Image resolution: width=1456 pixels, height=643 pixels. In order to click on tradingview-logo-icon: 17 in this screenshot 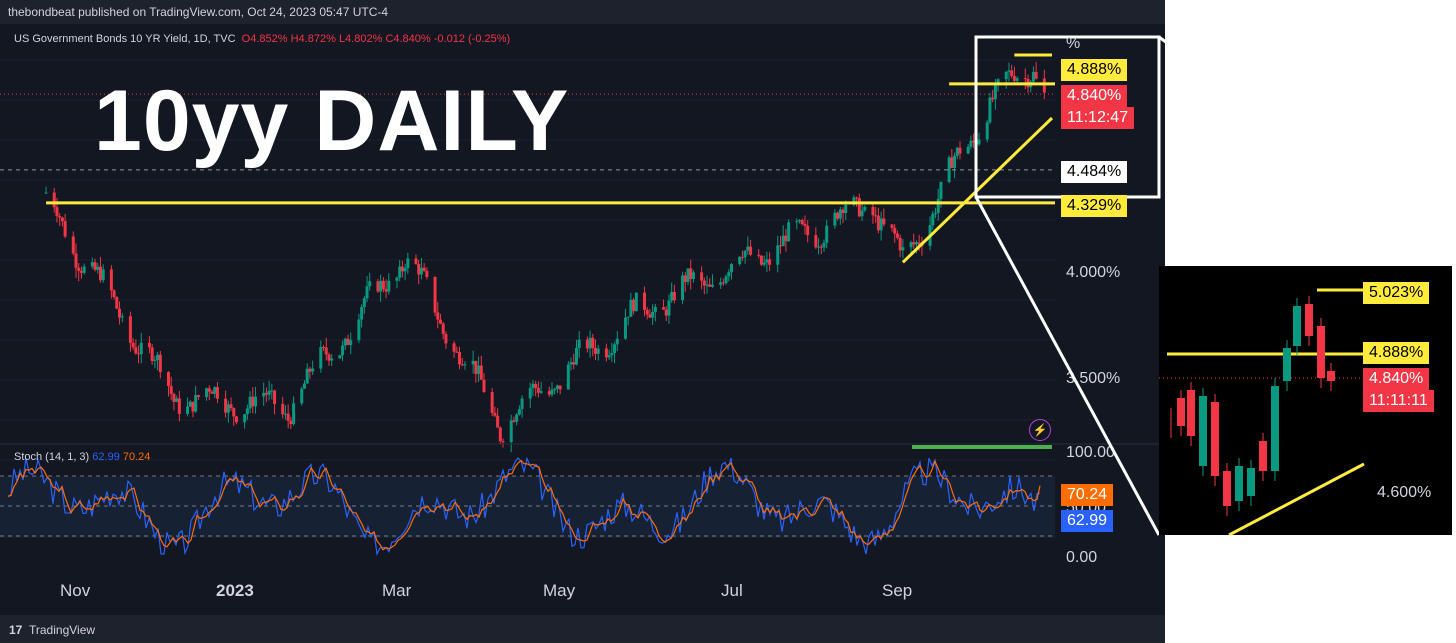, I will do `click(16, 630)`.